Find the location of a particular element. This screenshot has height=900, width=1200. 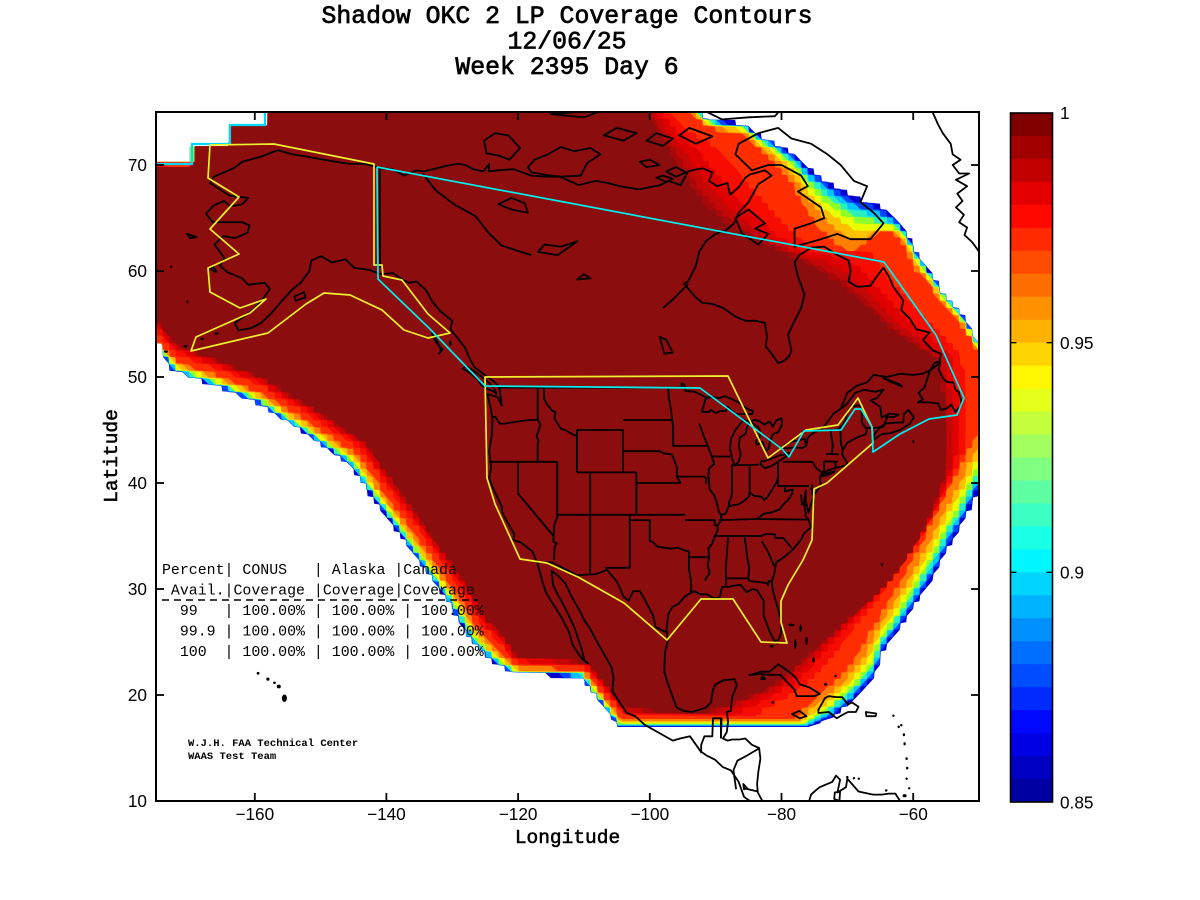

svg-text: 30 is located at coordinates (137, 589).